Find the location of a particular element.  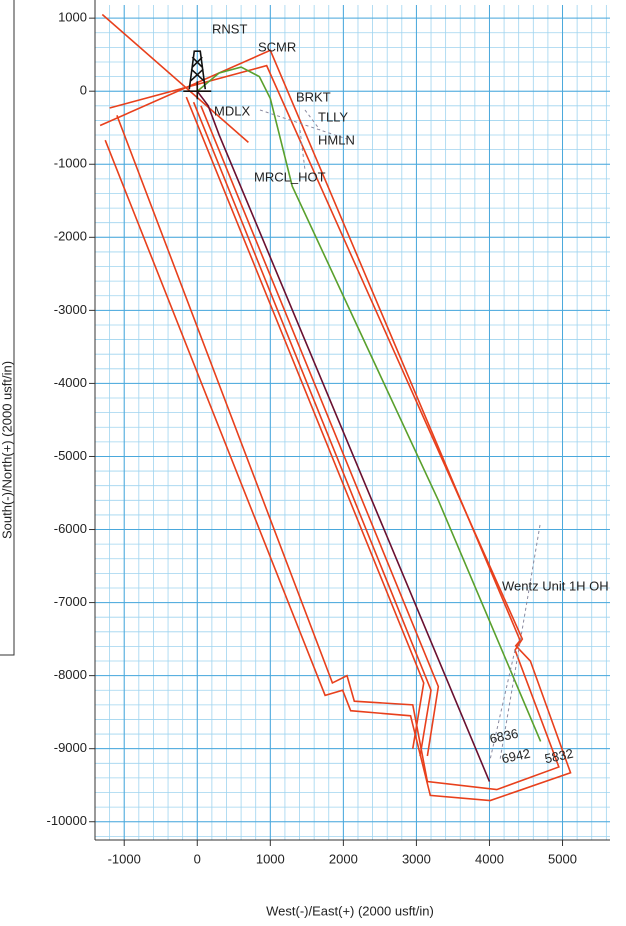

y-tick-label: -4000 is located at coordinates (70, 382).